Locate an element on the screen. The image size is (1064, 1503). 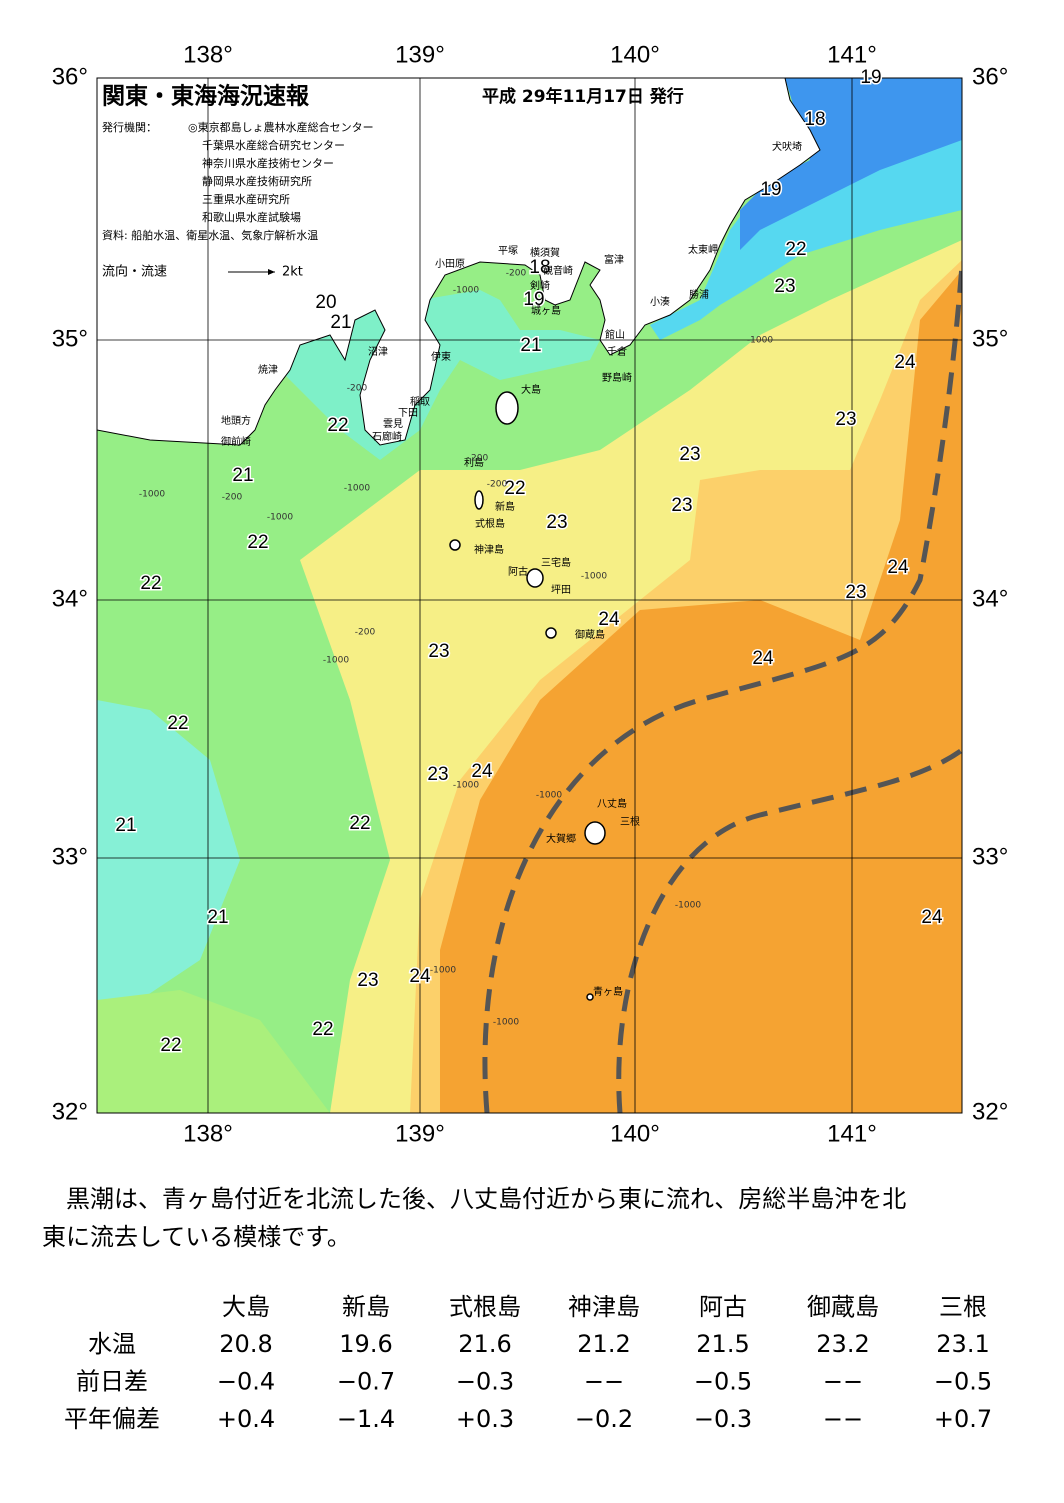
table-cell: 21.6 is located at coordinates (484, 1344).